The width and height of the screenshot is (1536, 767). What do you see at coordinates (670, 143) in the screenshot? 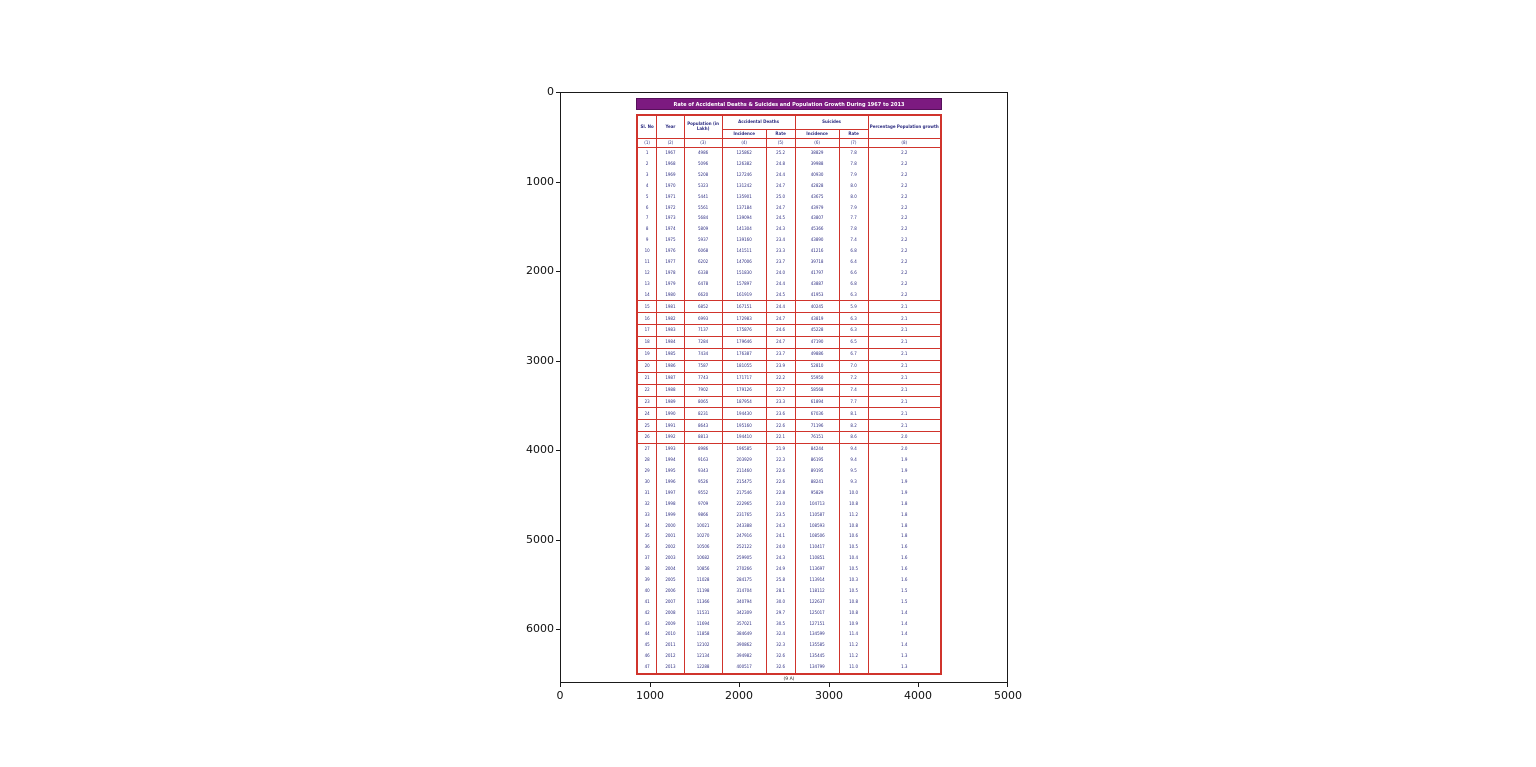
I see `col-number: (2)` at bounding box center [670, 143].